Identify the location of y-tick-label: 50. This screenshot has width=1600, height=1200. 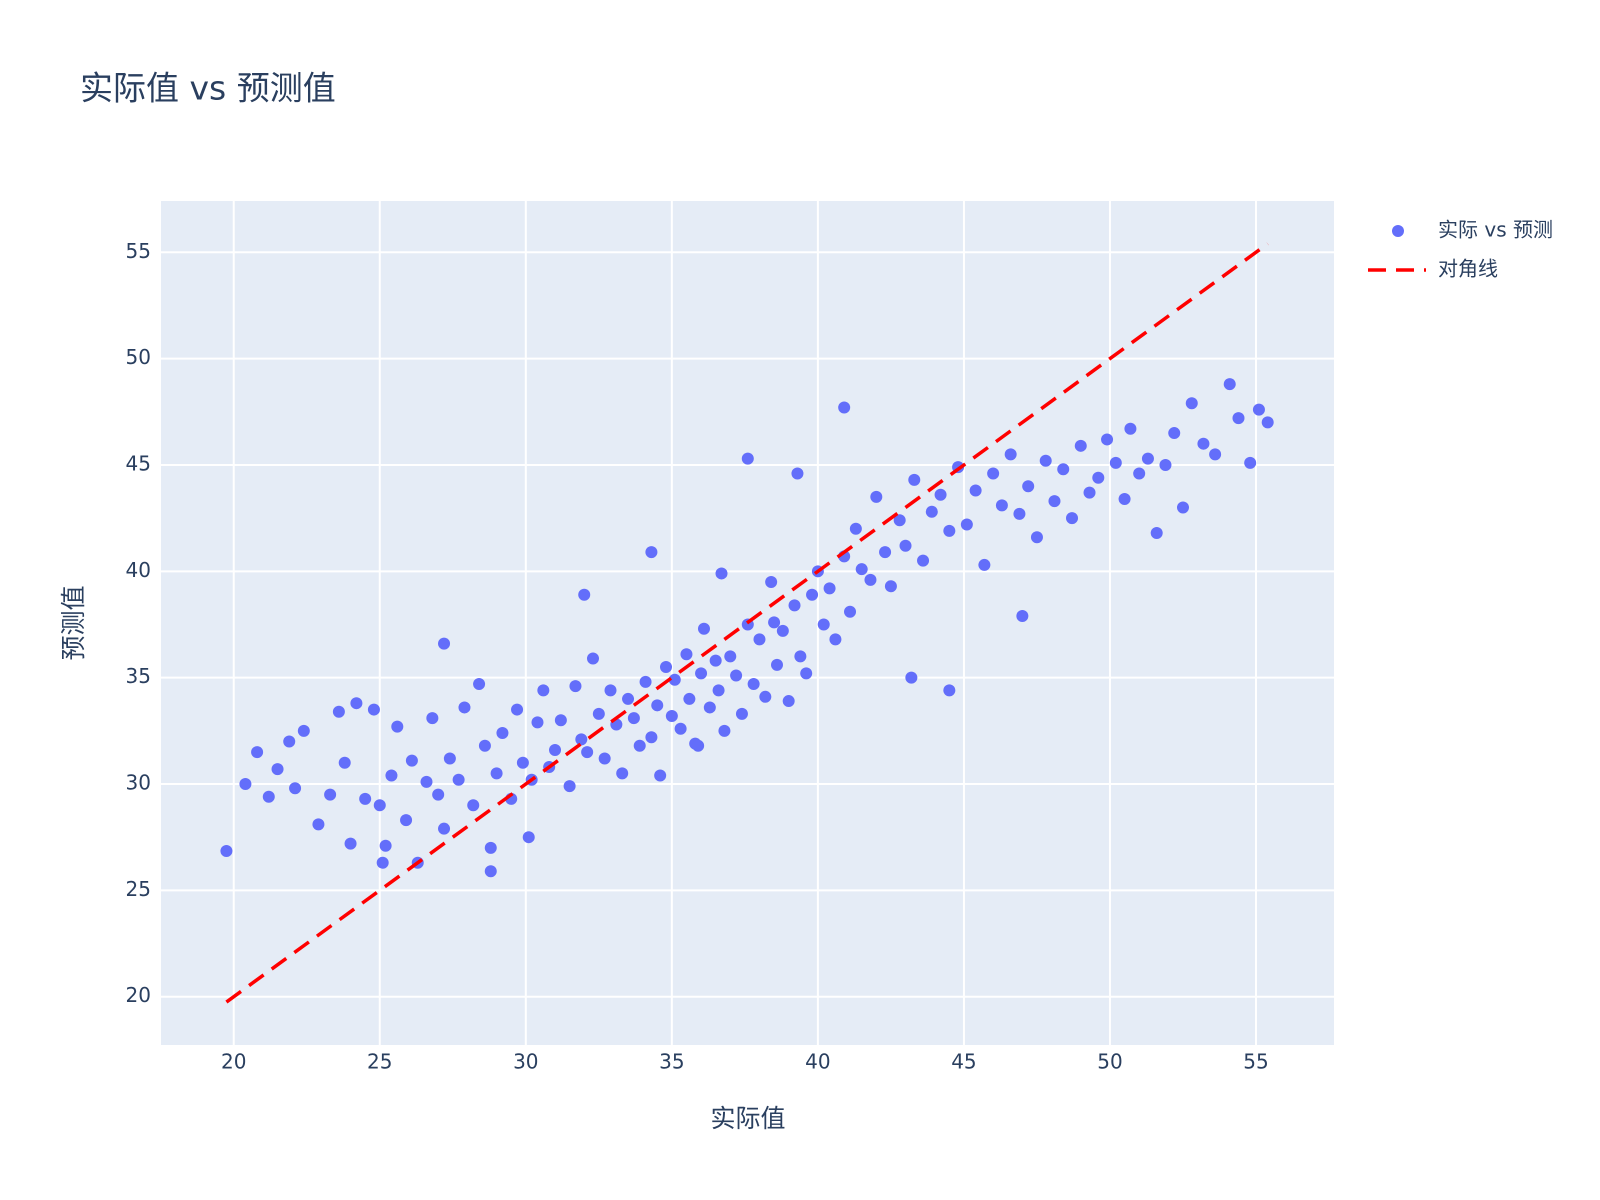
(138, 357).